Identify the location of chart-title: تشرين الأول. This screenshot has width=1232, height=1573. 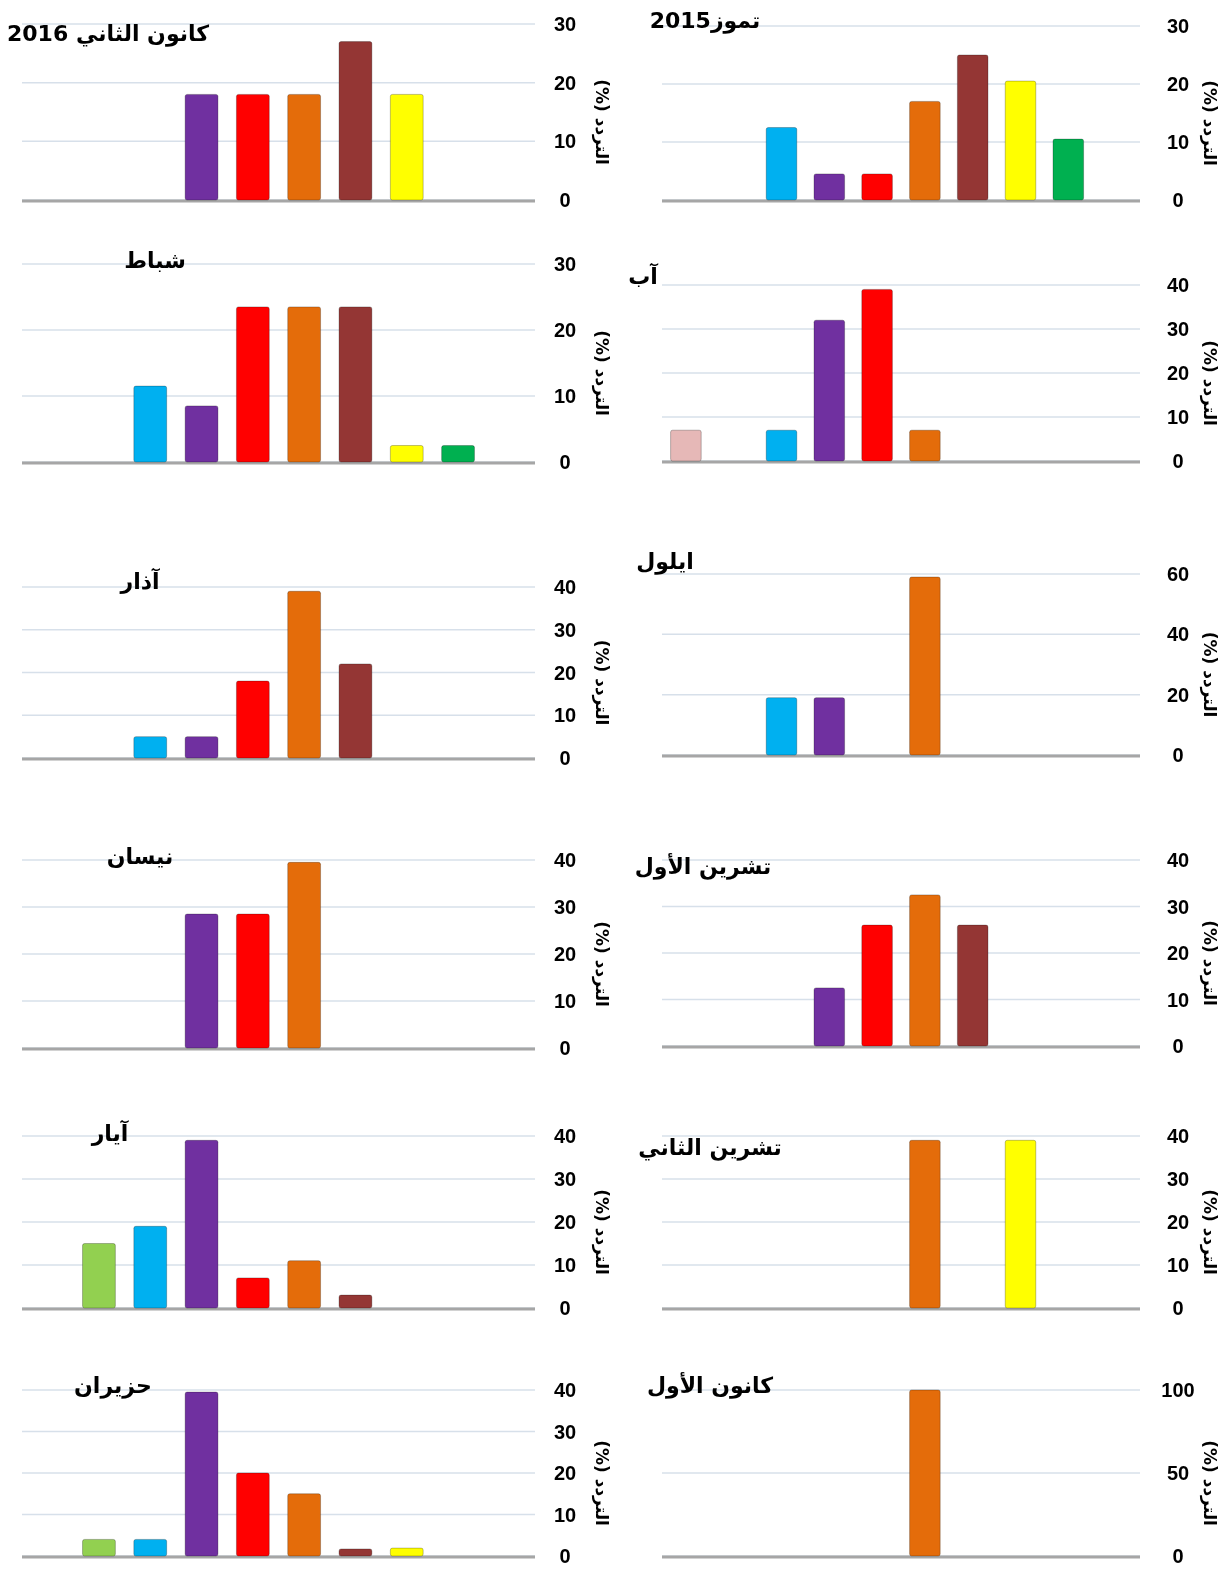
(703, 866).